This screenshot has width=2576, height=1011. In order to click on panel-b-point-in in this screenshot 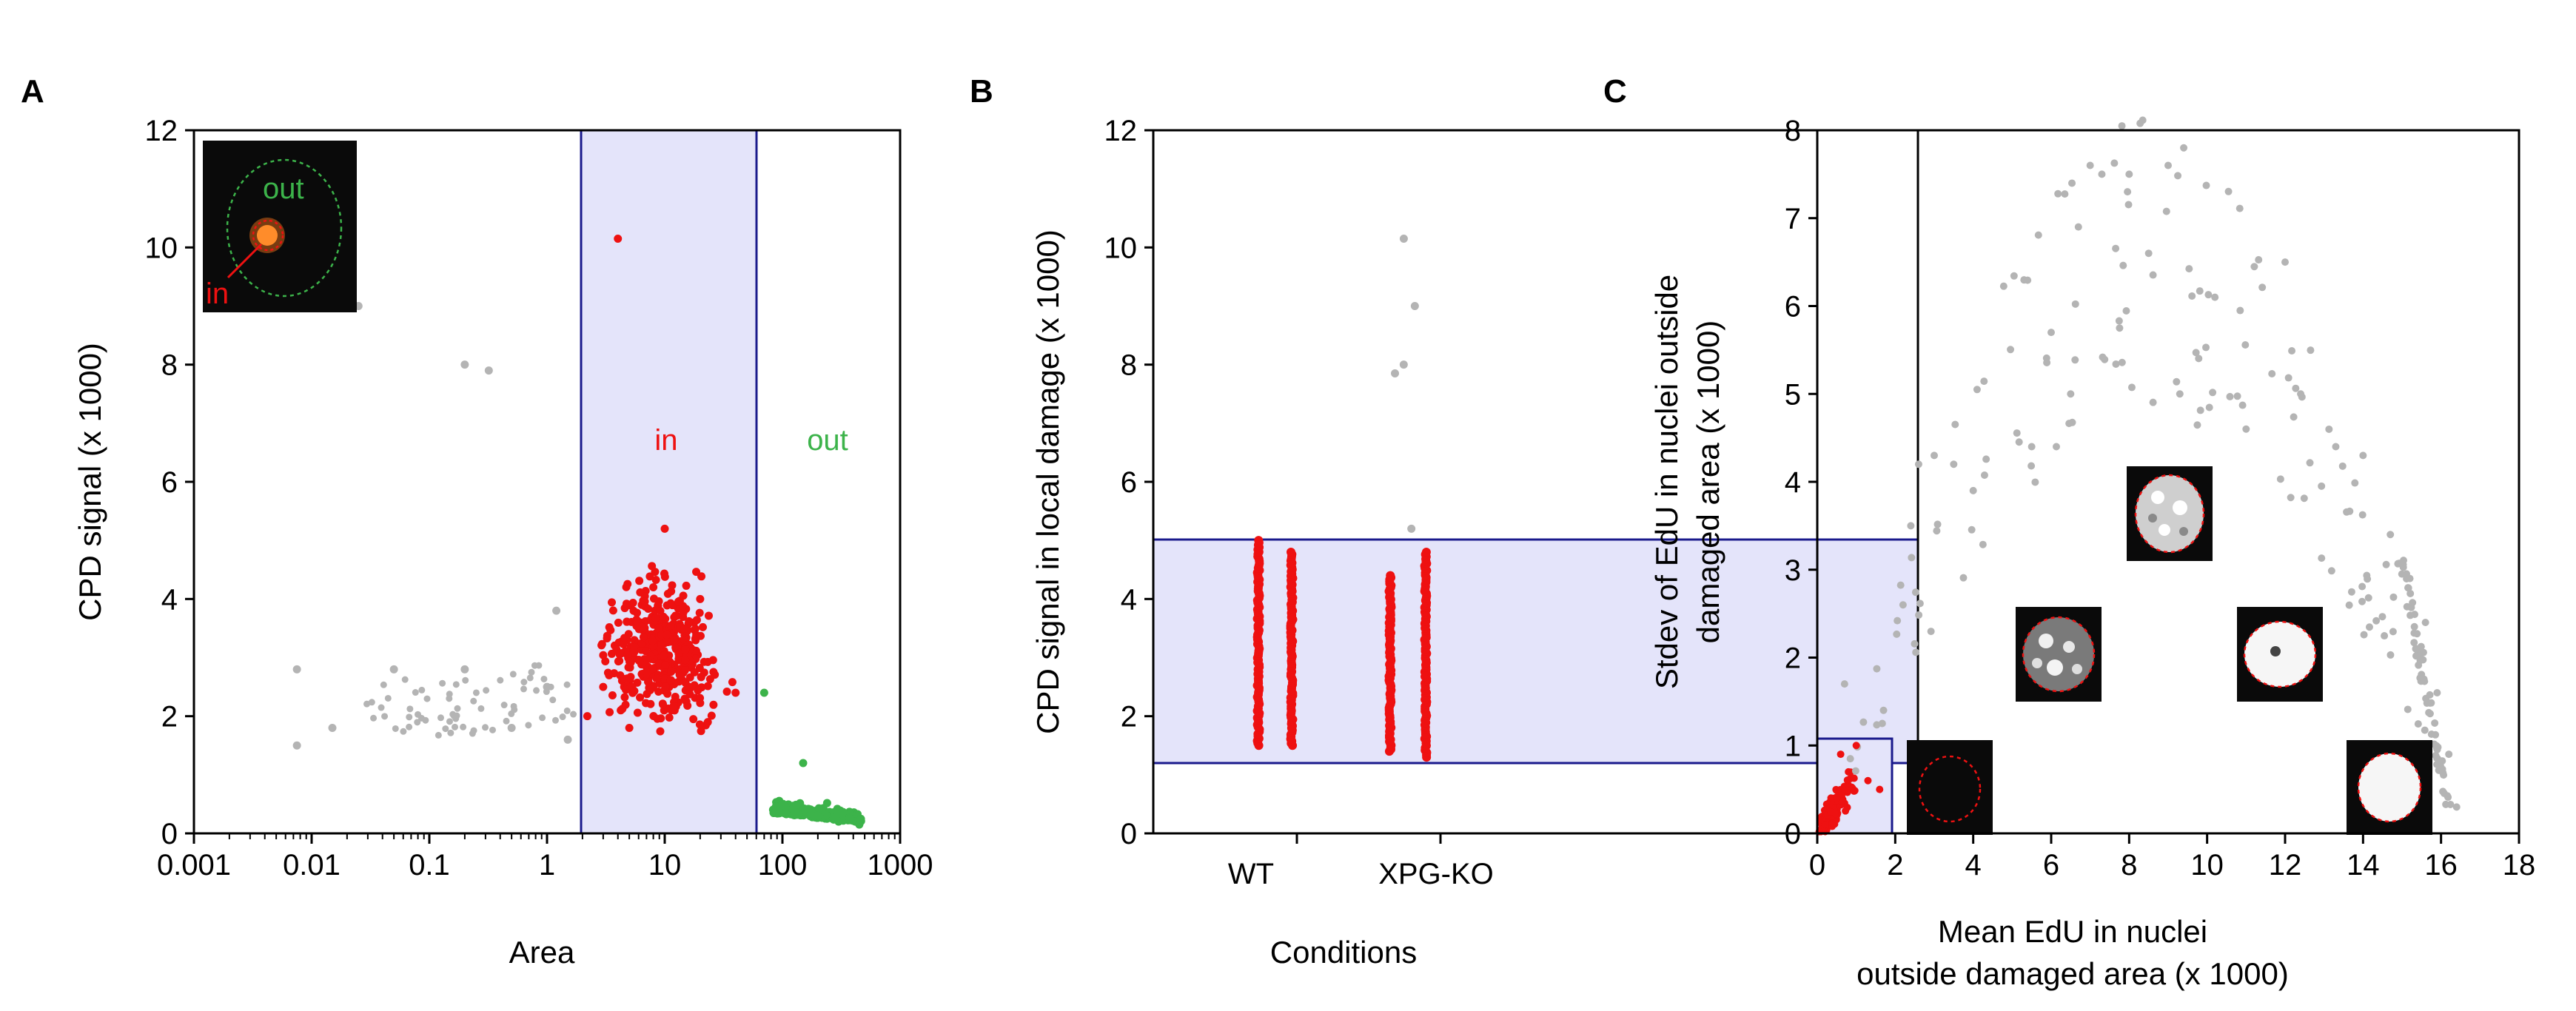, I will do `click(1426, 552)`.